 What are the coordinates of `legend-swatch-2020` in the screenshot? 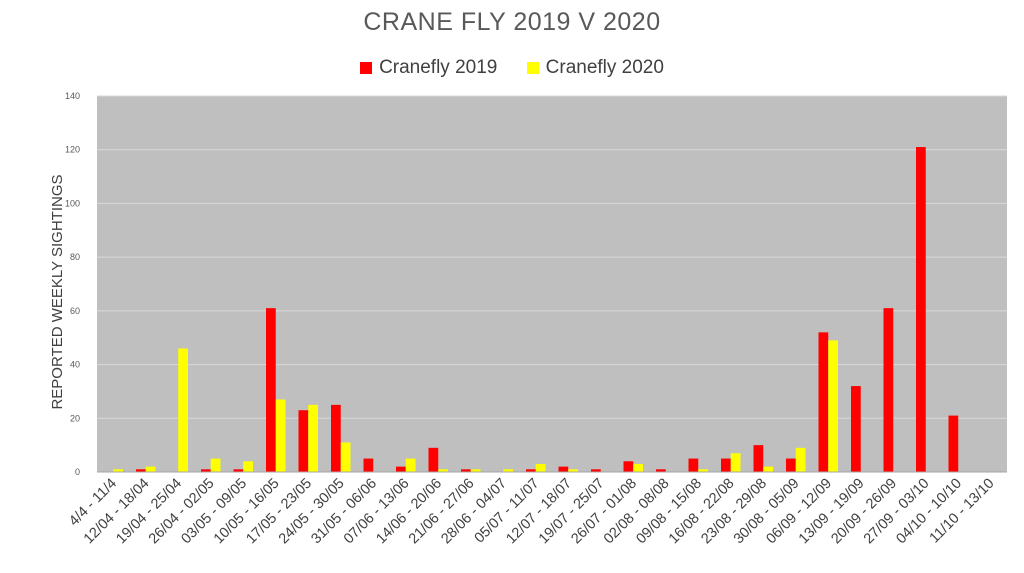 It's located at (532, 68).